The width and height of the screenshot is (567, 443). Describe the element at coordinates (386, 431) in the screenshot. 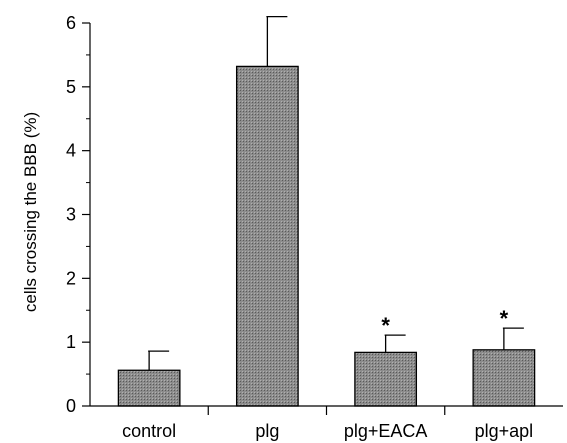

I see `x-category-label: plg+EACA` at that location.